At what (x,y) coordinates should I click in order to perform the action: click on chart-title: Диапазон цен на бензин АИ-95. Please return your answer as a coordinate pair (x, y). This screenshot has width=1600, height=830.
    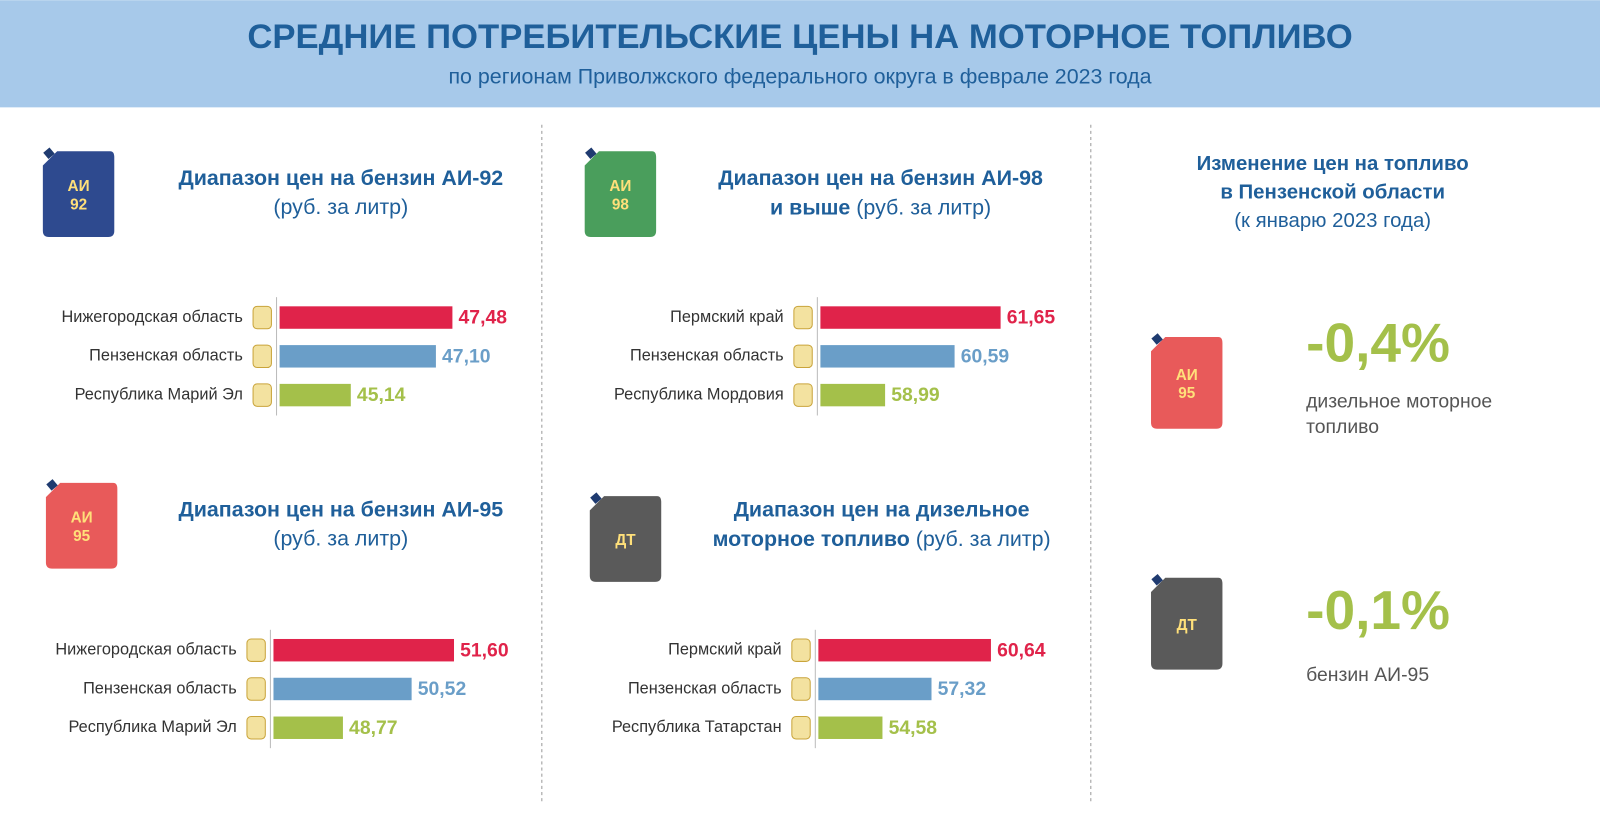
    Looking at the image, I should click on (340, 509).